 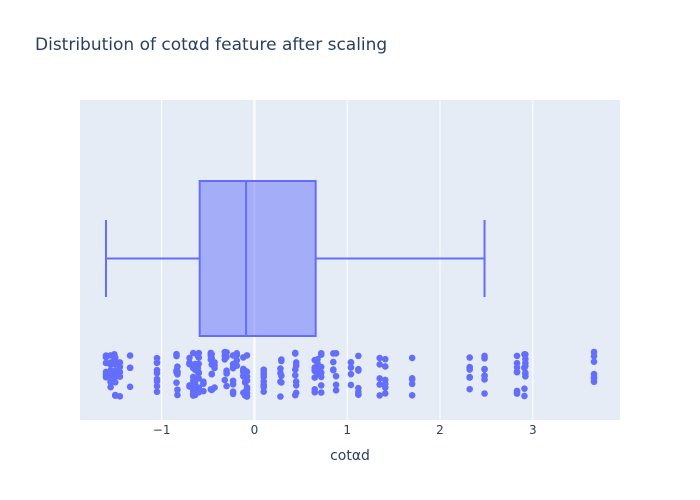 I want to click on iqr-box, so click(x=257, y=258).